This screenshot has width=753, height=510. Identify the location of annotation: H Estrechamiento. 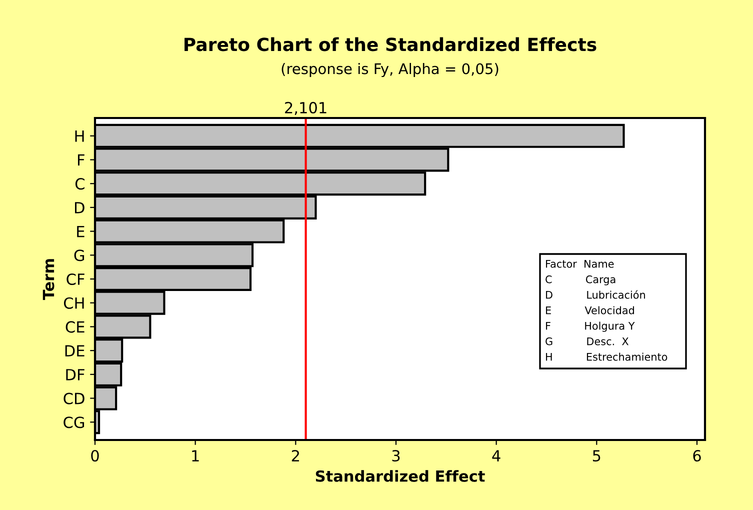
(607, 356).